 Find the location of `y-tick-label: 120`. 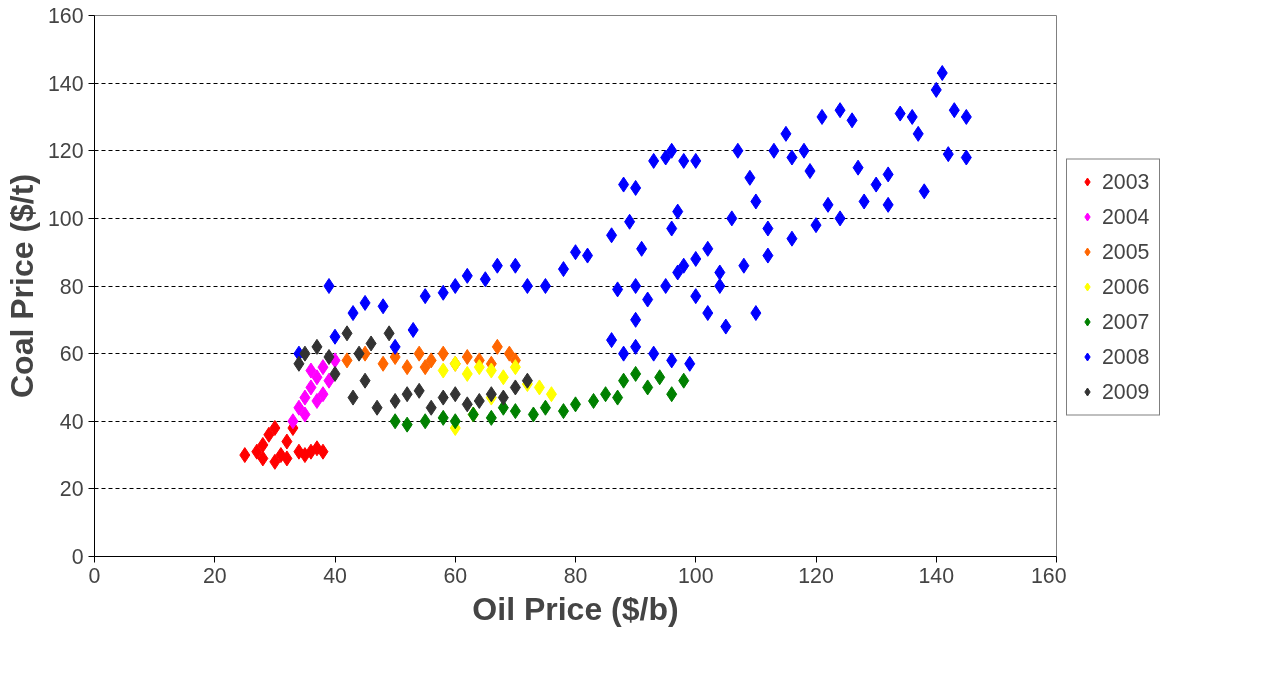

y-tick-label: 120 is located at coordinates (65, 151).